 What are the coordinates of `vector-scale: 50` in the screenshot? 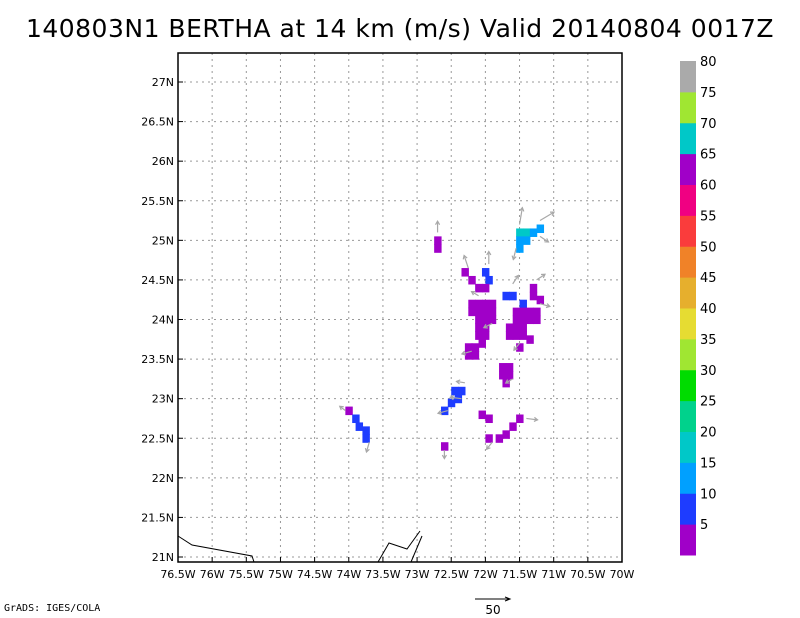 It's located at (493, 606).